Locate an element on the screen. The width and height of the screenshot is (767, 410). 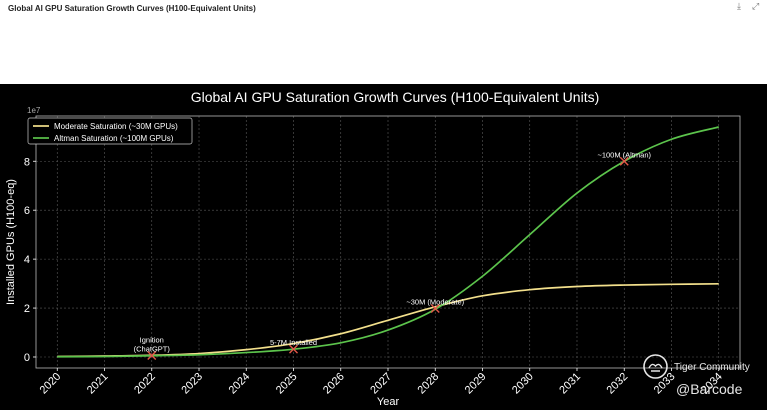
expand-icon: ⤢ is located at coordinates (756, 7).